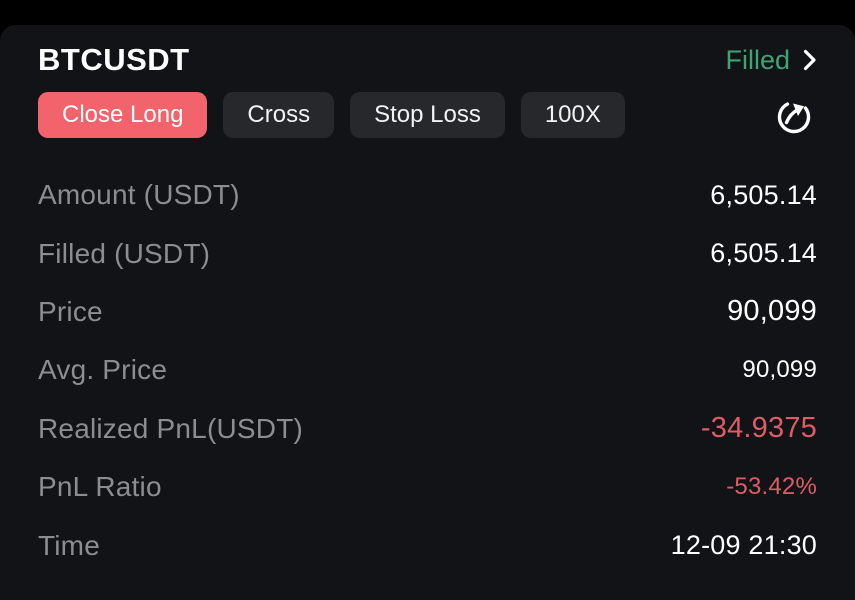 The width and height of the screenshot is (855, 600). Describe the element at coordinates (427, 253) in the screenshot. I see `detail-row: Filled (USDT) 6,505.14` at that location.